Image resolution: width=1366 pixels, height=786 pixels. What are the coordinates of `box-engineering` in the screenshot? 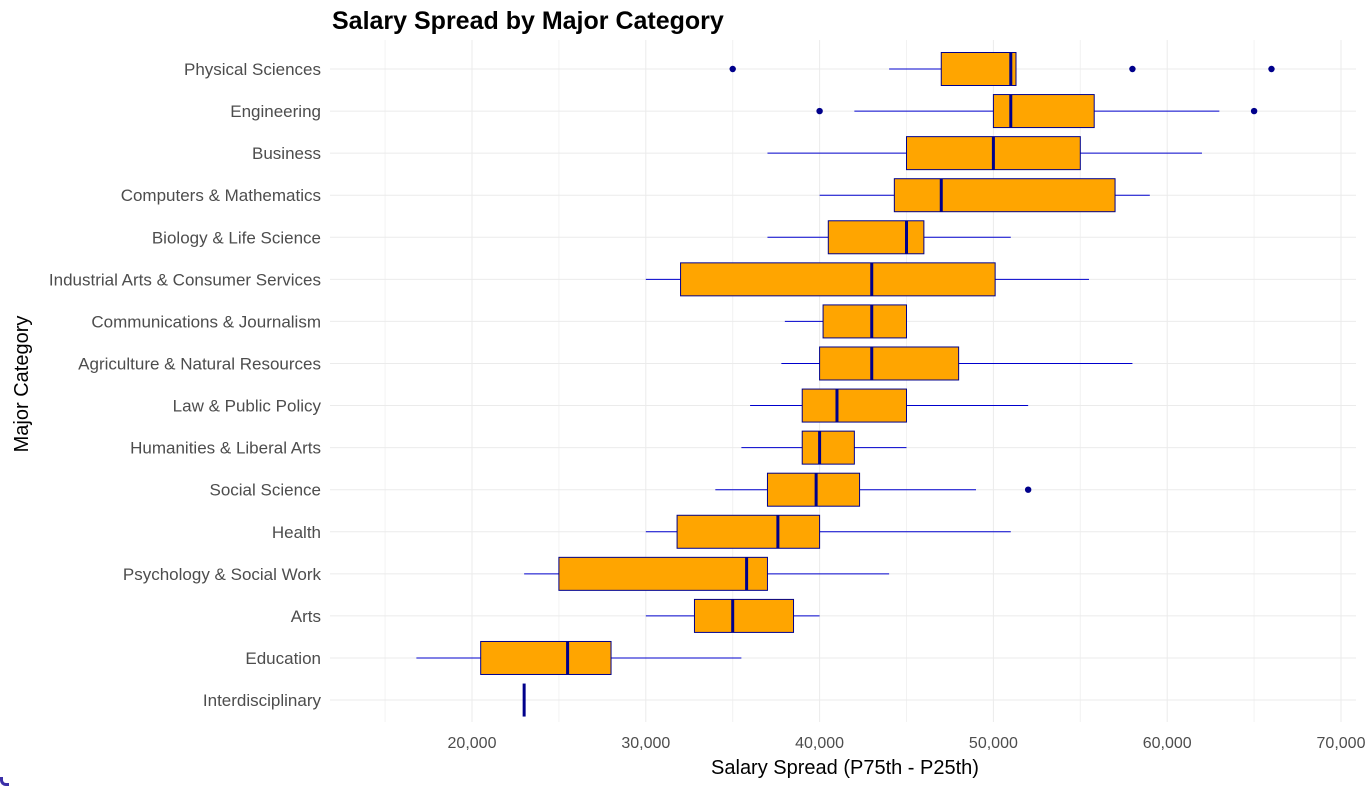 It's located at (1037, 111).